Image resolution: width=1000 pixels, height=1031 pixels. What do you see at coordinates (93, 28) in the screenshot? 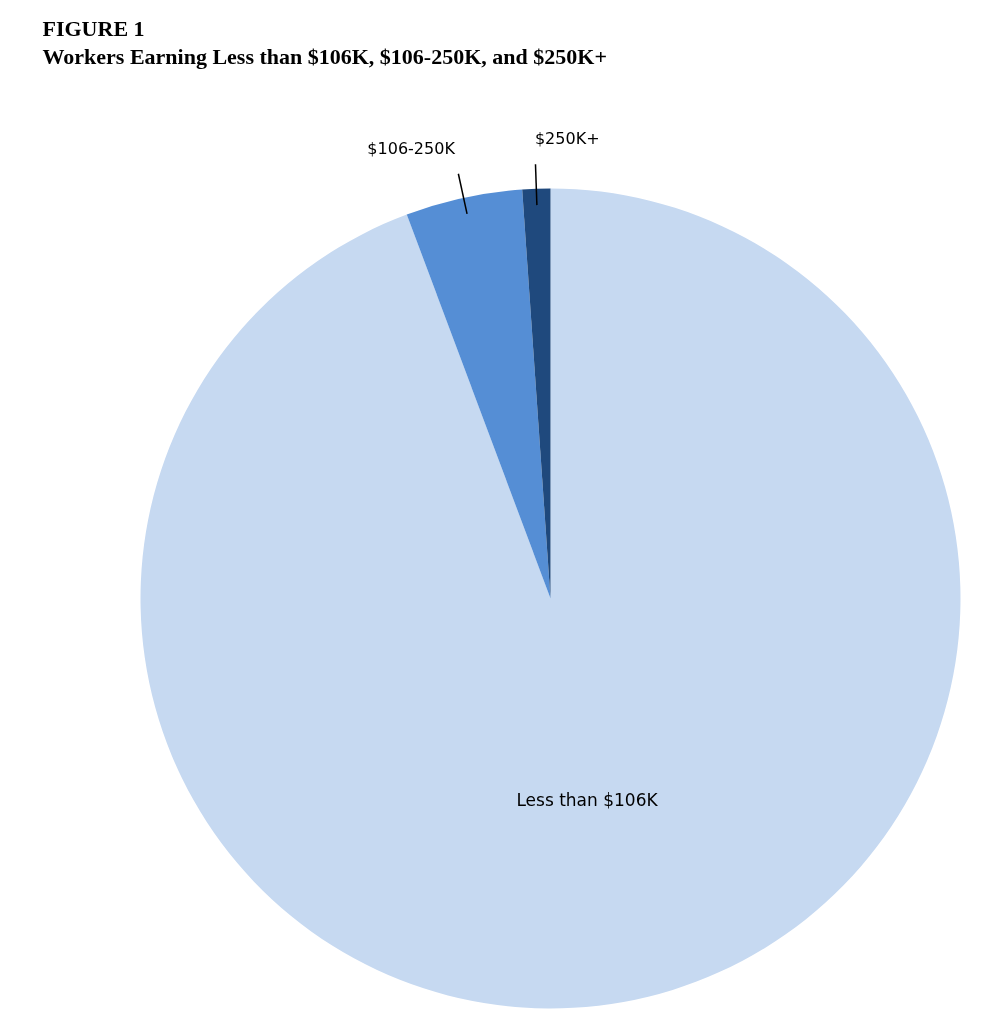
I see `chart-title: FIGURE 1` at bounding box center [93, 28].